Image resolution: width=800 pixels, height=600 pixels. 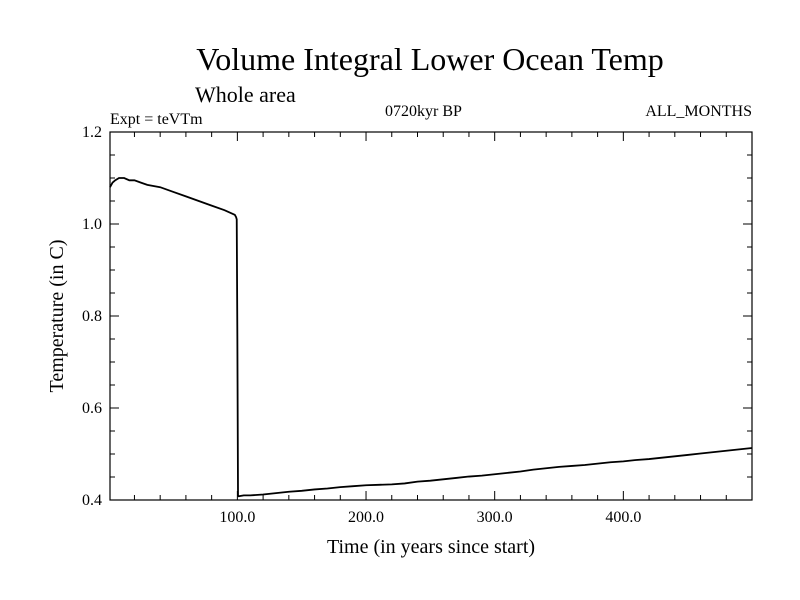 What do you see at coordinates (431, 547) in the screenshot?
I see `x-axis-label: Time (in years since start)` at bounding box center [431, 547].